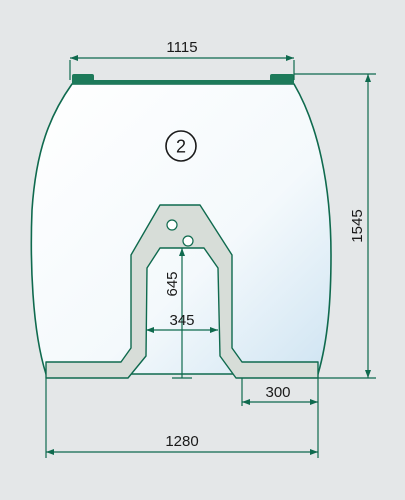  Describe the element at coordinates (182, 330) in the screenshot. I see `dimension-cutout-width` at that location.